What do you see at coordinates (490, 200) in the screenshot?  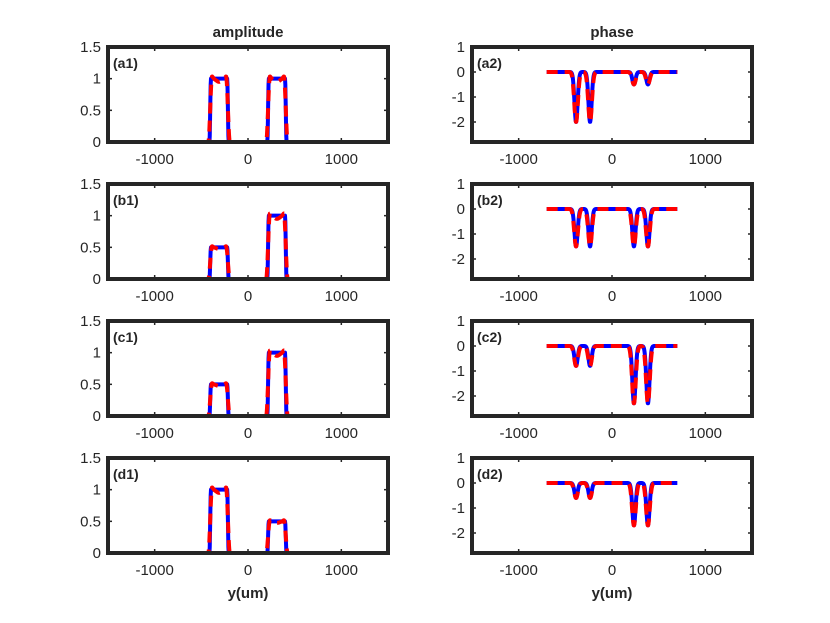 I see `panel-b2-label: (b2)` at bounding box center [490, 200].